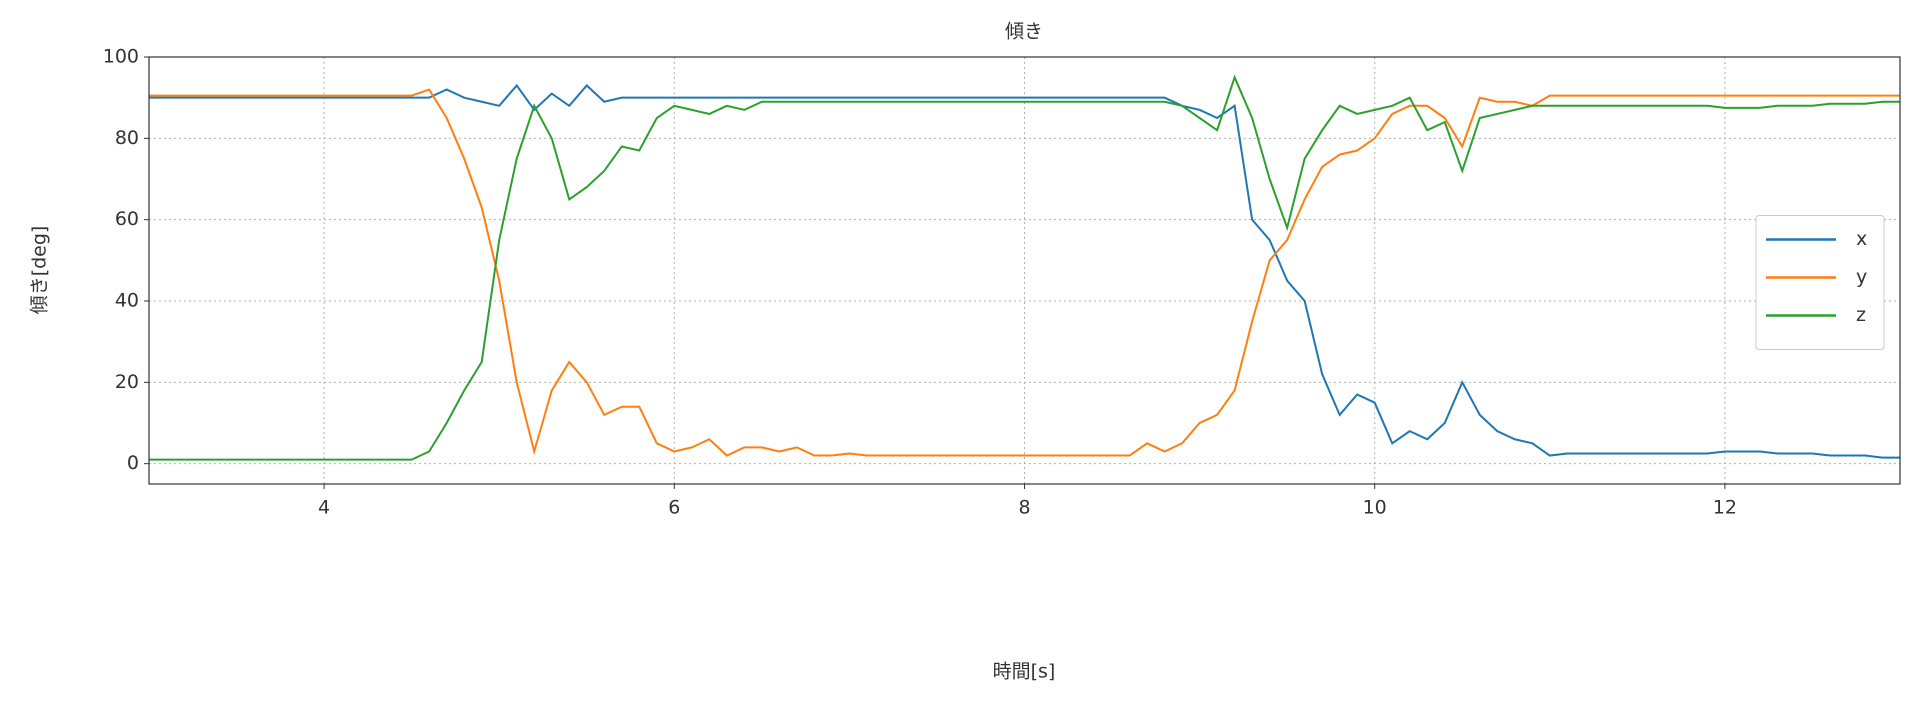  I want to click on y-tick-label: 40, so click(127, 301).